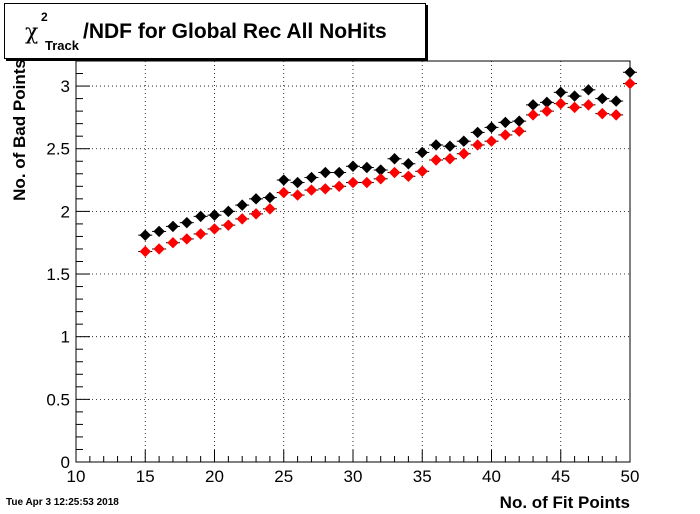  I want to click on title-subscript: Track, so click(62, 45).